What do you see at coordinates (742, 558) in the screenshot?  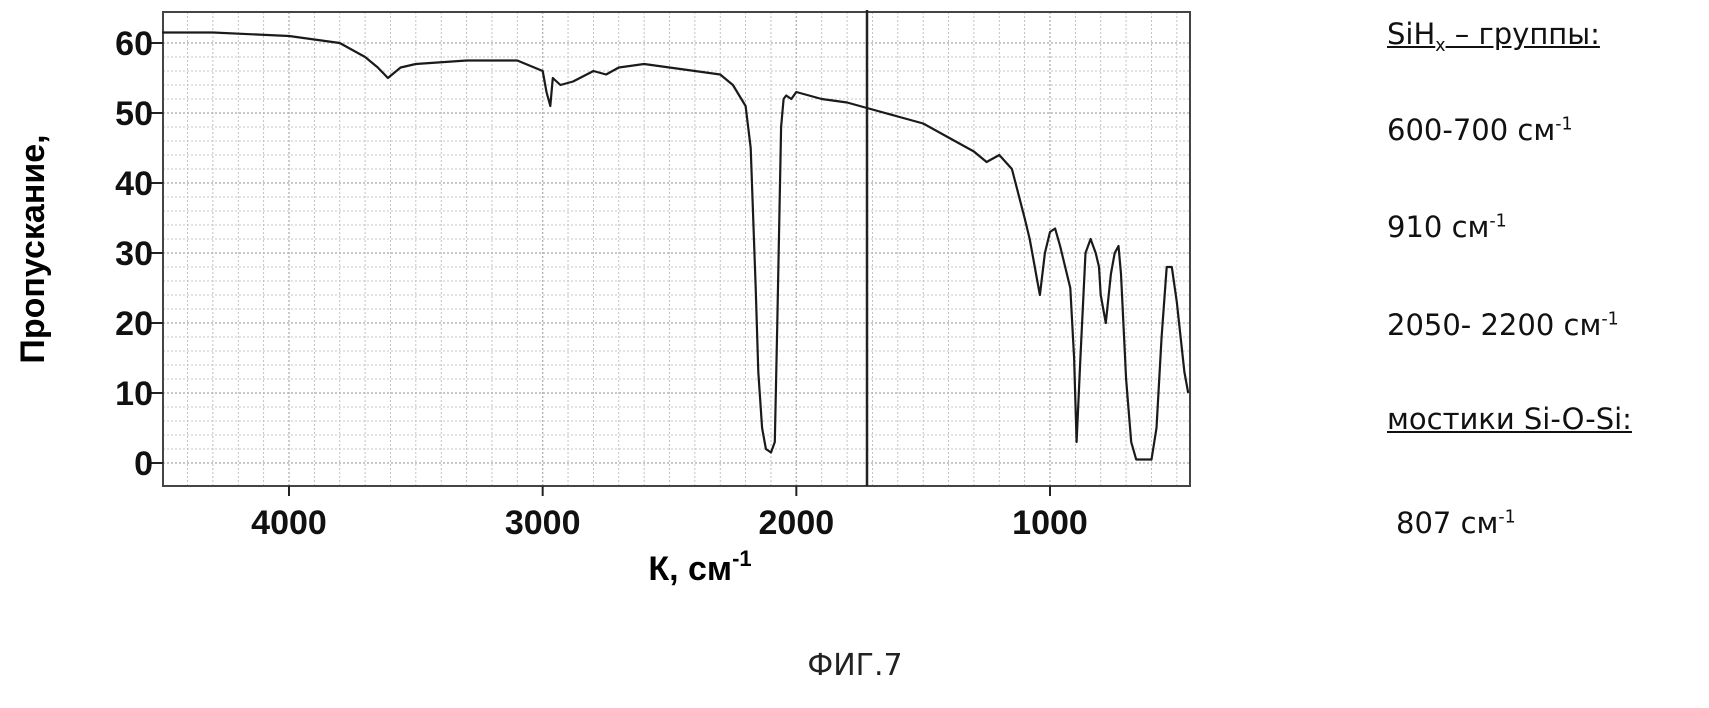 I see `x-axis-title-sup: -1` at bounding box center [742, 558].